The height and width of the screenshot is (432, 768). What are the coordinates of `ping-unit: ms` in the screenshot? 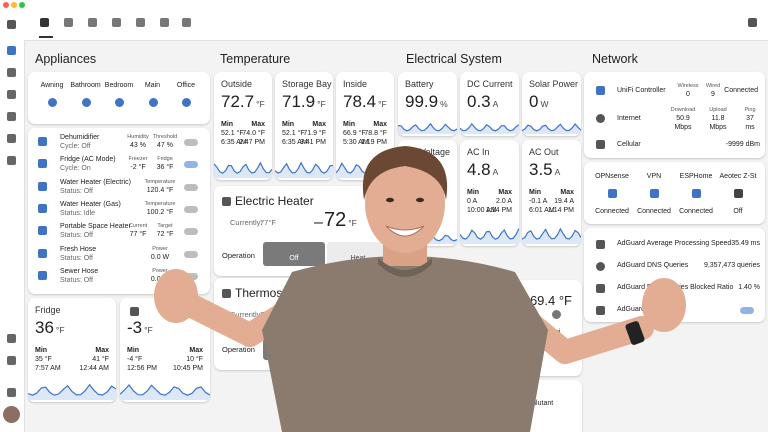 It's located at (750, 127).